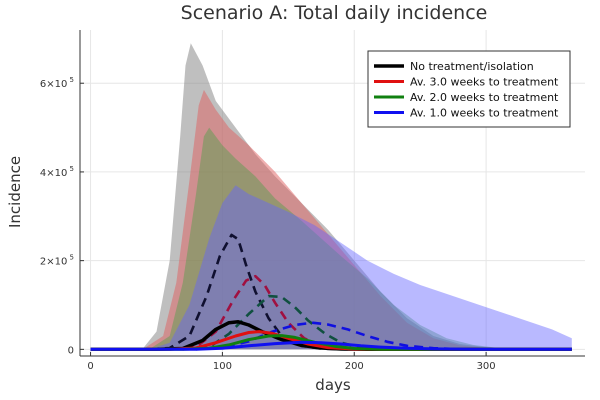 This screenshot has height=400, width=600. Describe the element at coordinates (15, 192) in the screenshot. I see `y-axis-title: Incidence` at that location.